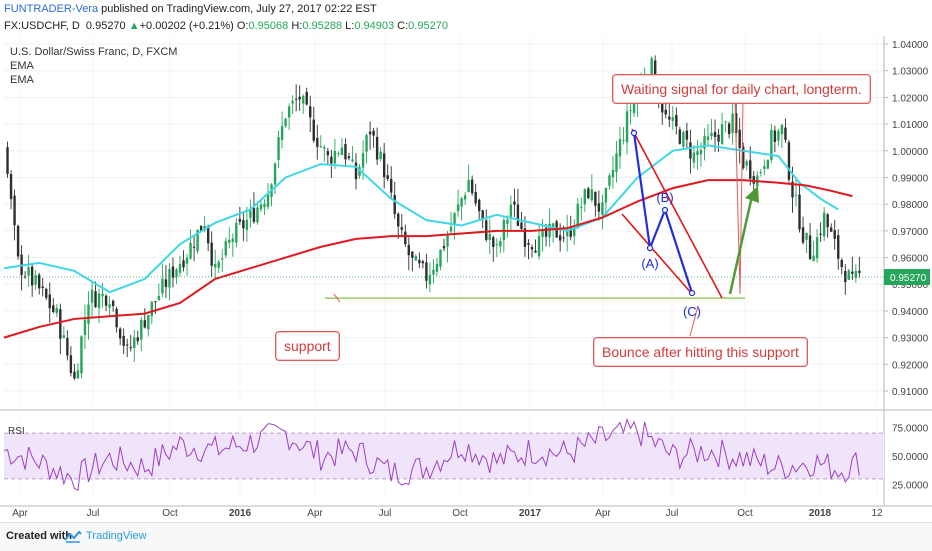 This screenshot has height=551, width=932. I want to click on time-tick-label: Apr, so click(20, 513).